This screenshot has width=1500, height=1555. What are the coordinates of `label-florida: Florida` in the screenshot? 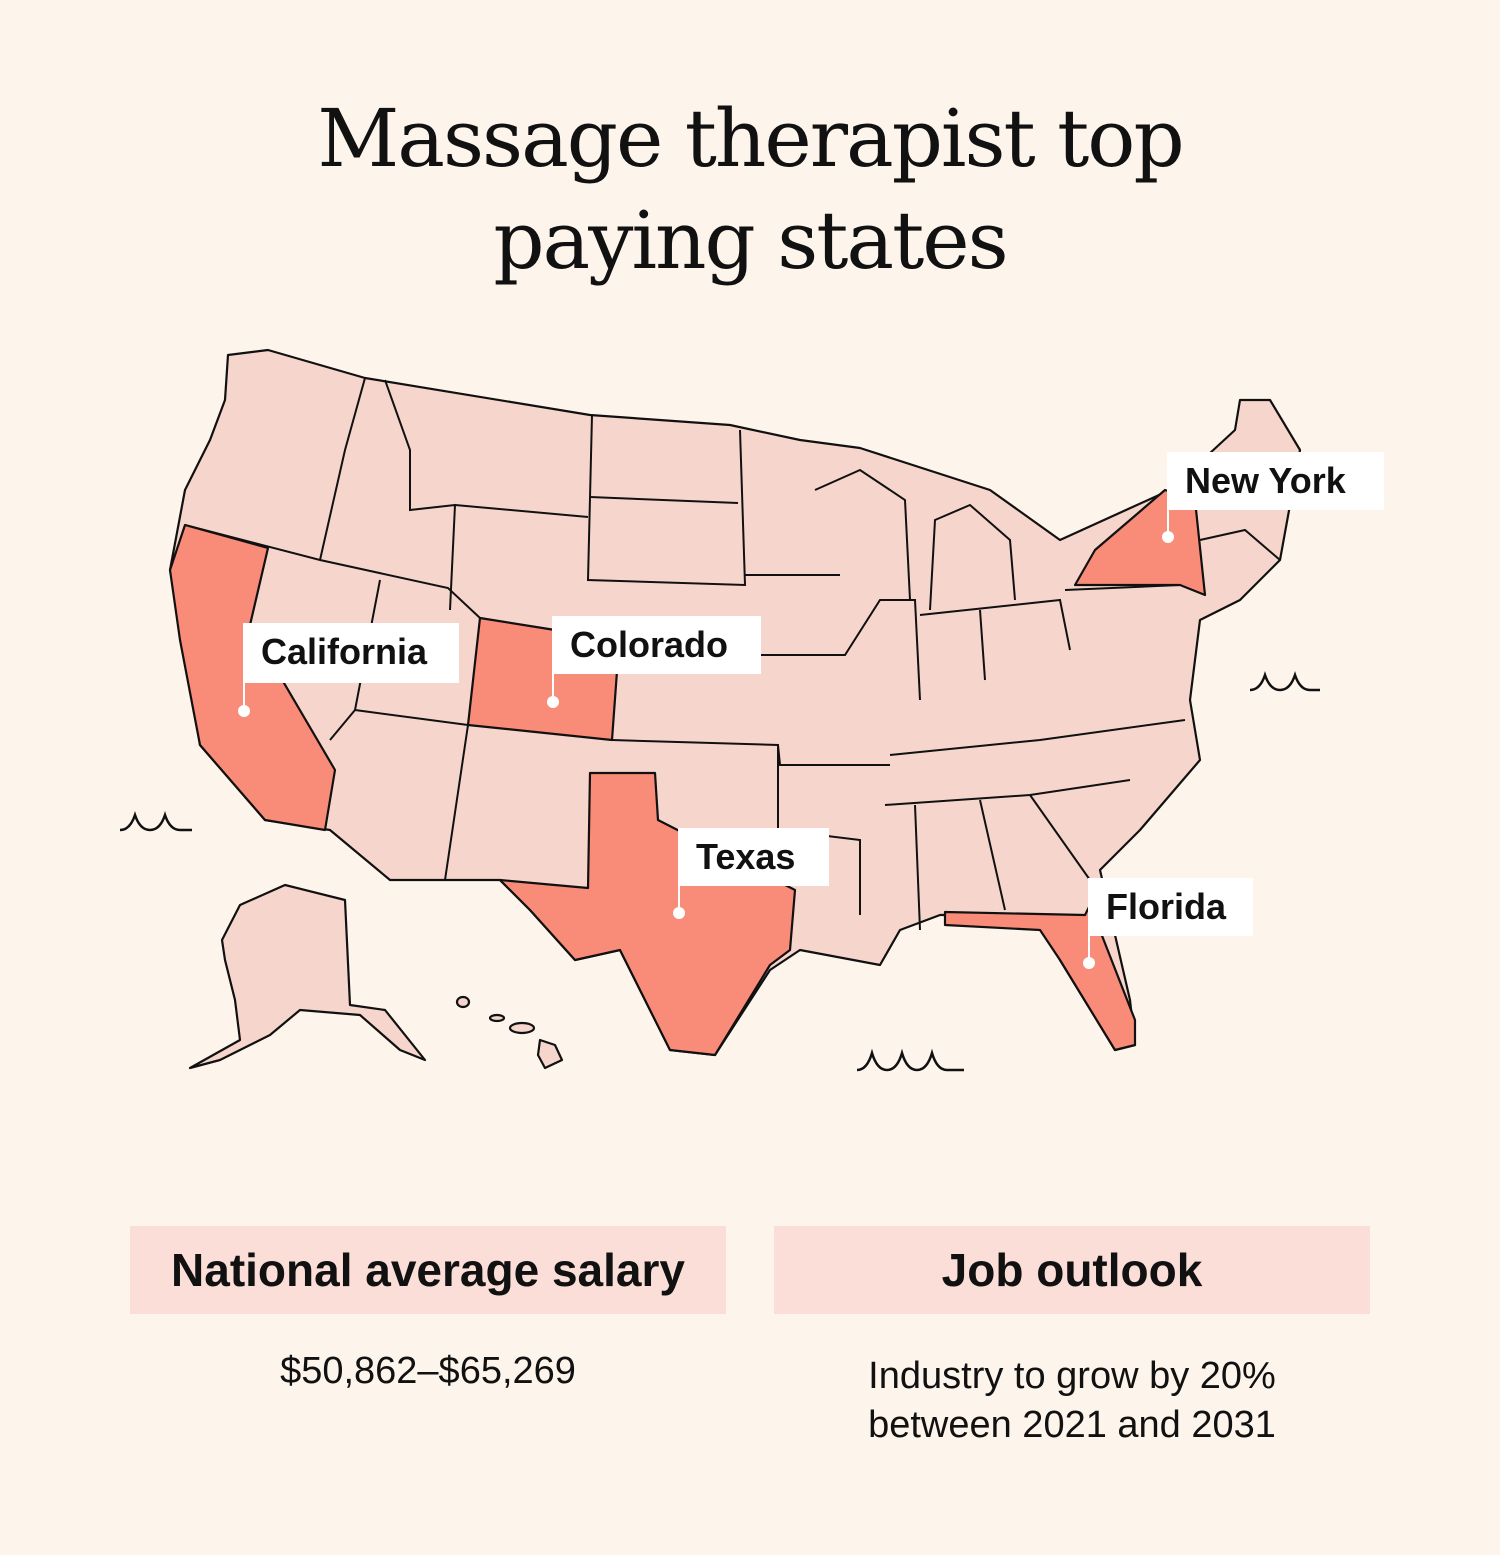 It's located at (1170, 907).